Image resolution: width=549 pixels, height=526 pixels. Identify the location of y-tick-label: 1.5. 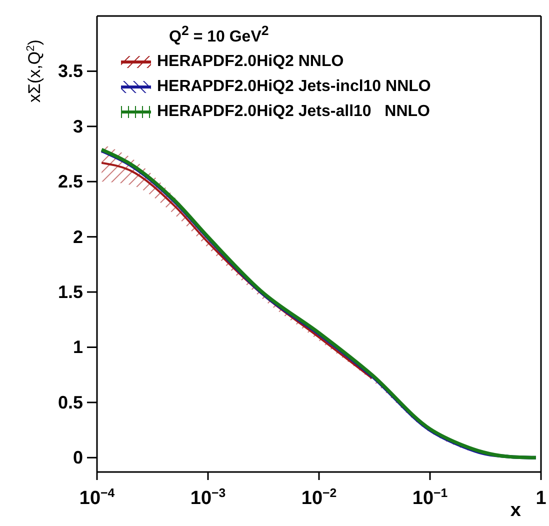
(70, 292).